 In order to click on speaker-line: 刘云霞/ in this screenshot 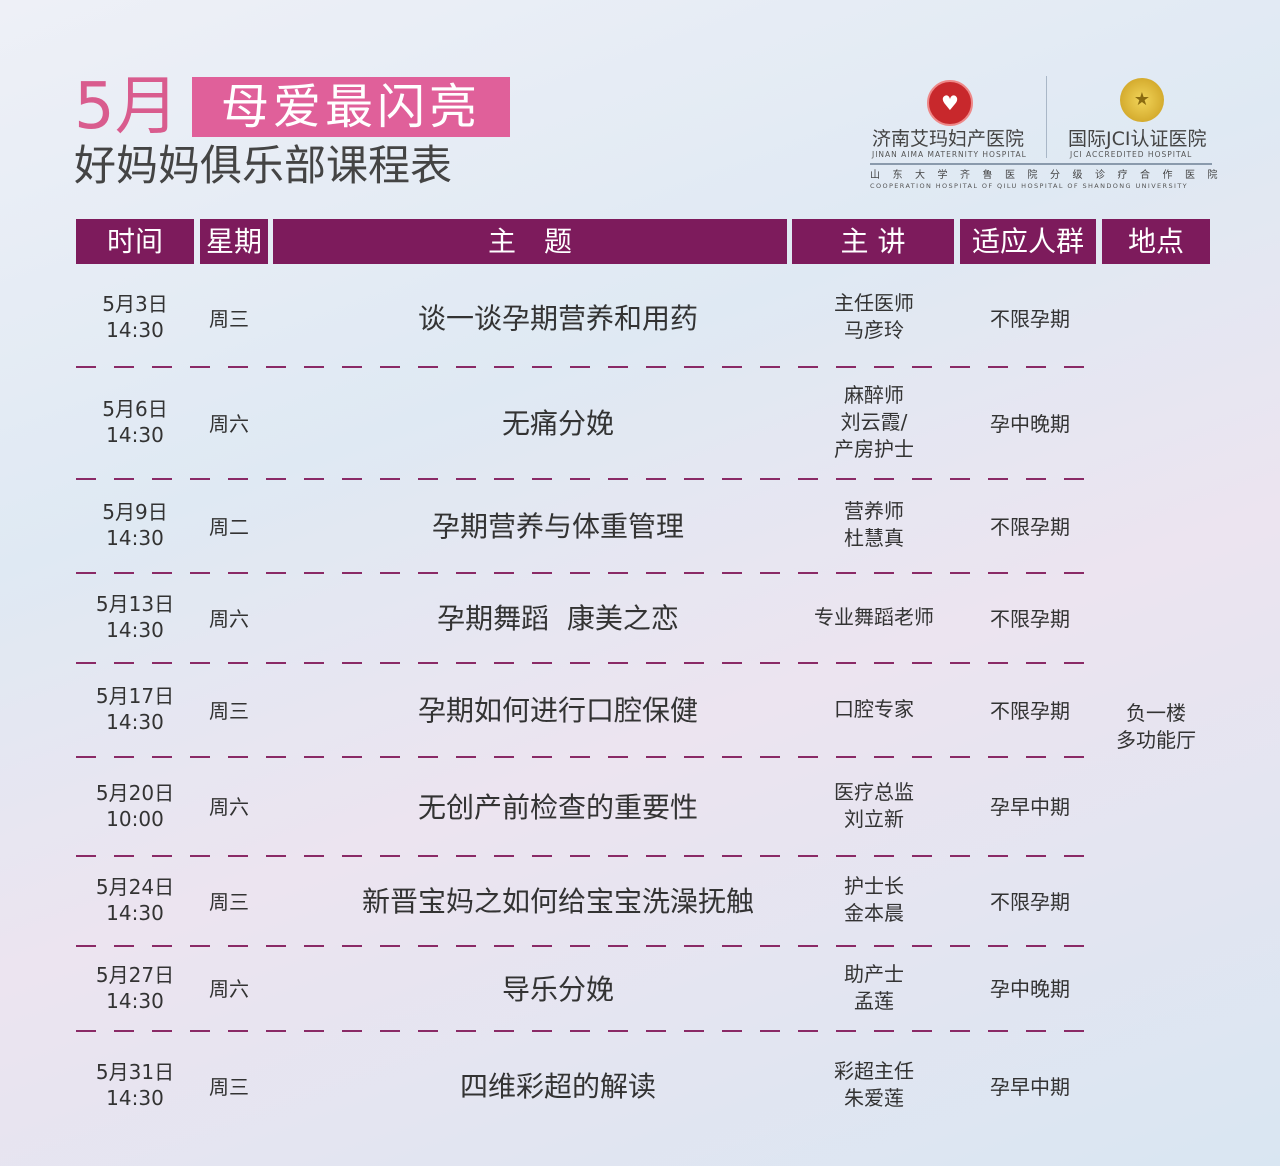, I will do `click(874, 421)`.